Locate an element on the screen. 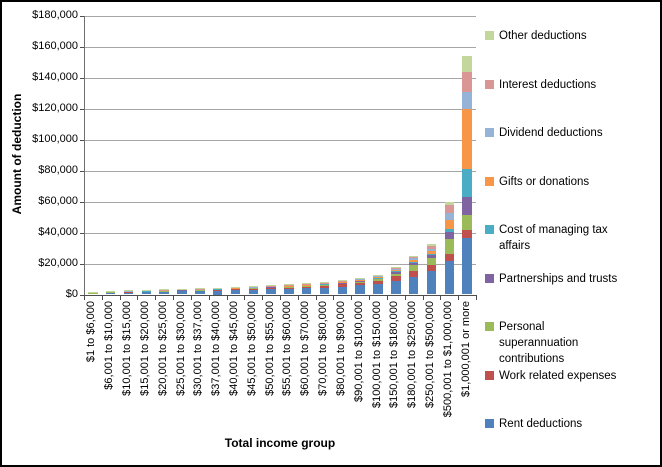  x-tick-label: $40,001 to $45,000 is located at coordinates (233, 348).